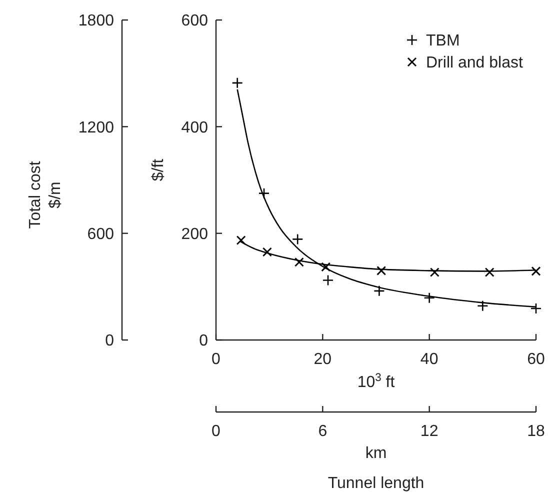 The width and height of the screenshot is (548, 495). Describe the element at coordinates (376, 381) in the screenshot. I see `x-axis-title: 10$^{3}$ ft` at that location.